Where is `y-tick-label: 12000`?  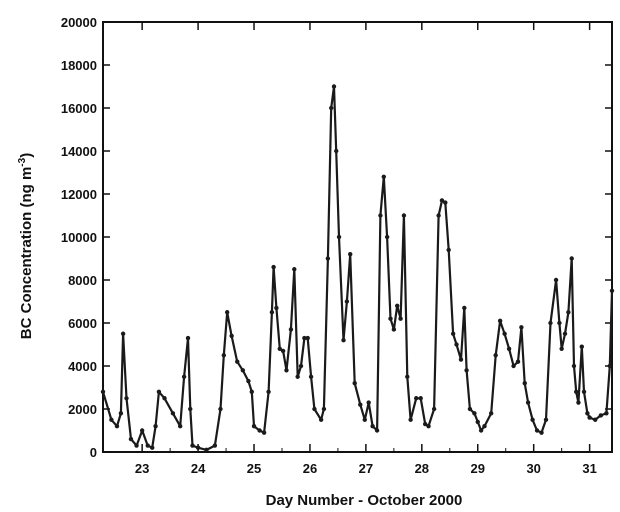
y-tick-label: 12000 is located at coordinates (79, 194).